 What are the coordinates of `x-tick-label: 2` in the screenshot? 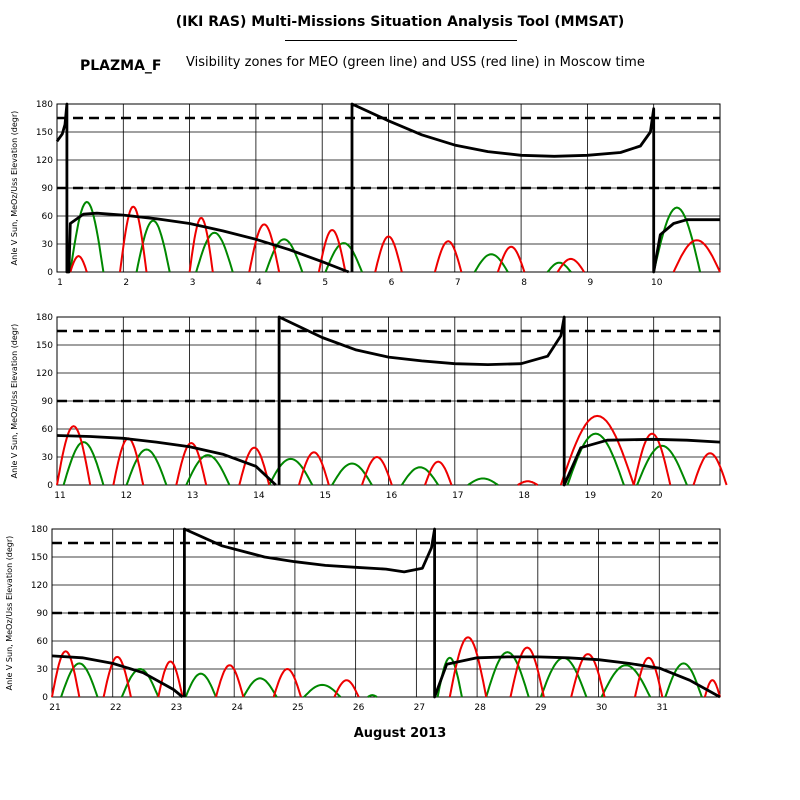 It's located at (126, 283).